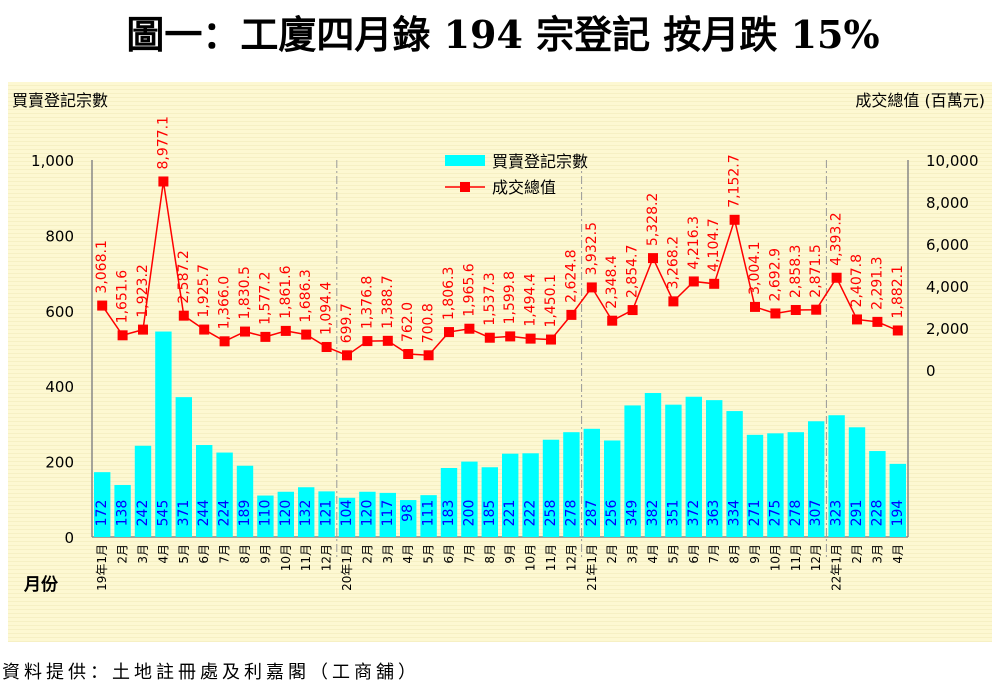  Describe the element at coordinates (510, 513) in the screenshot. I see `bar-value-label: 221` at that location.